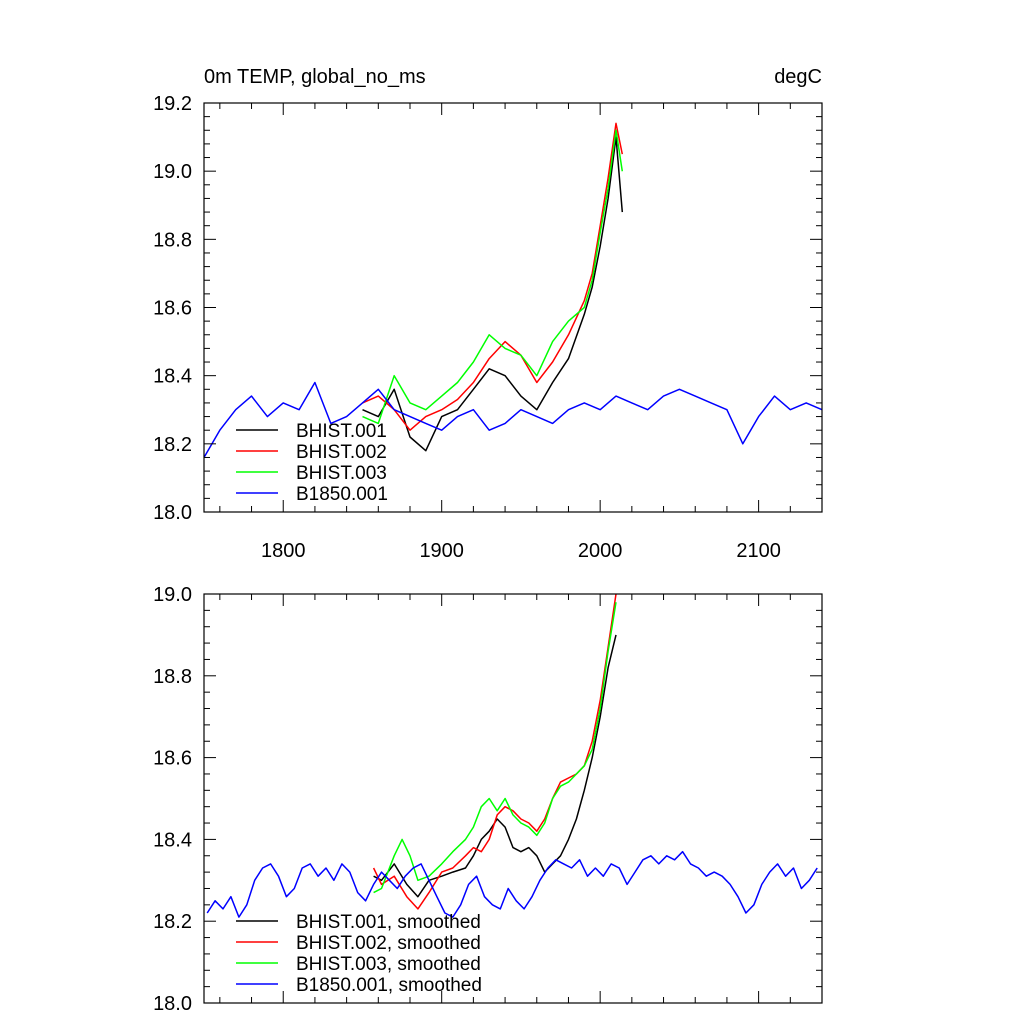 Image resolution: width=1024 pixels, height=1024 pixels. I want to click on chart-title-left: 0m TEMP, global_no_ms, so click(315, 77).